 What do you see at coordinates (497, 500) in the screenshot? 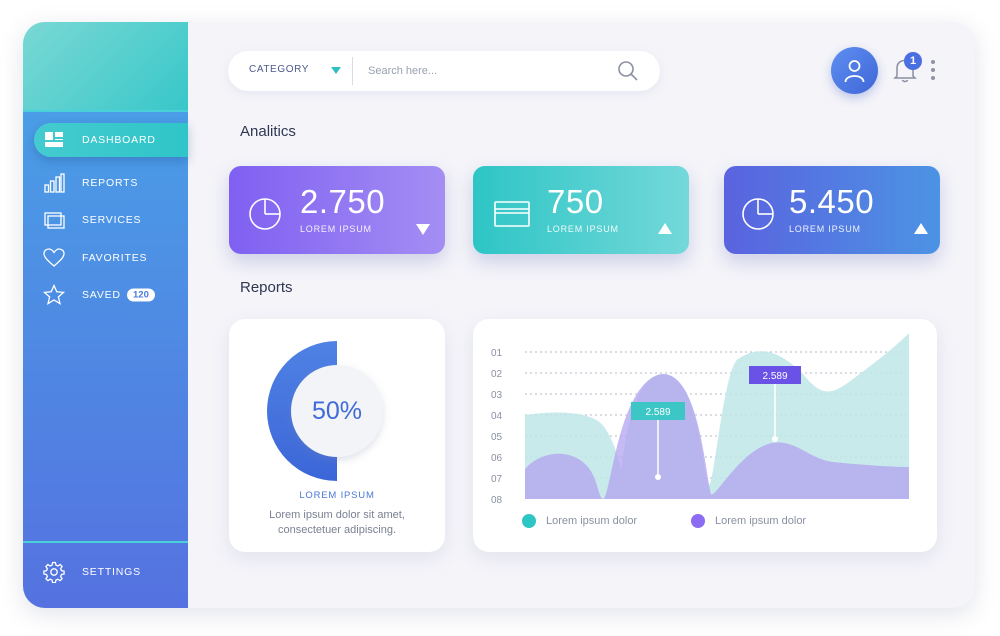
I see `y-tick-label: 08` at bounding box center [497, 500].